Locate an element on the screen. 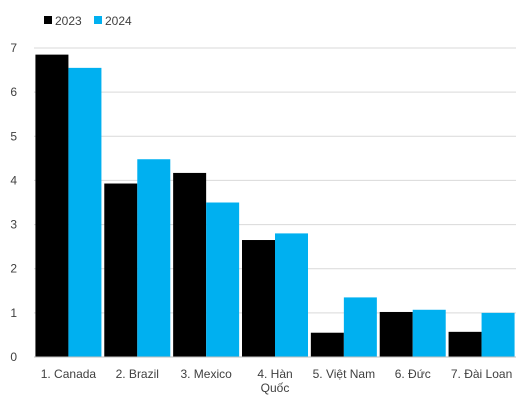  legend-label: 2023 is located at coordinates (68, 21).